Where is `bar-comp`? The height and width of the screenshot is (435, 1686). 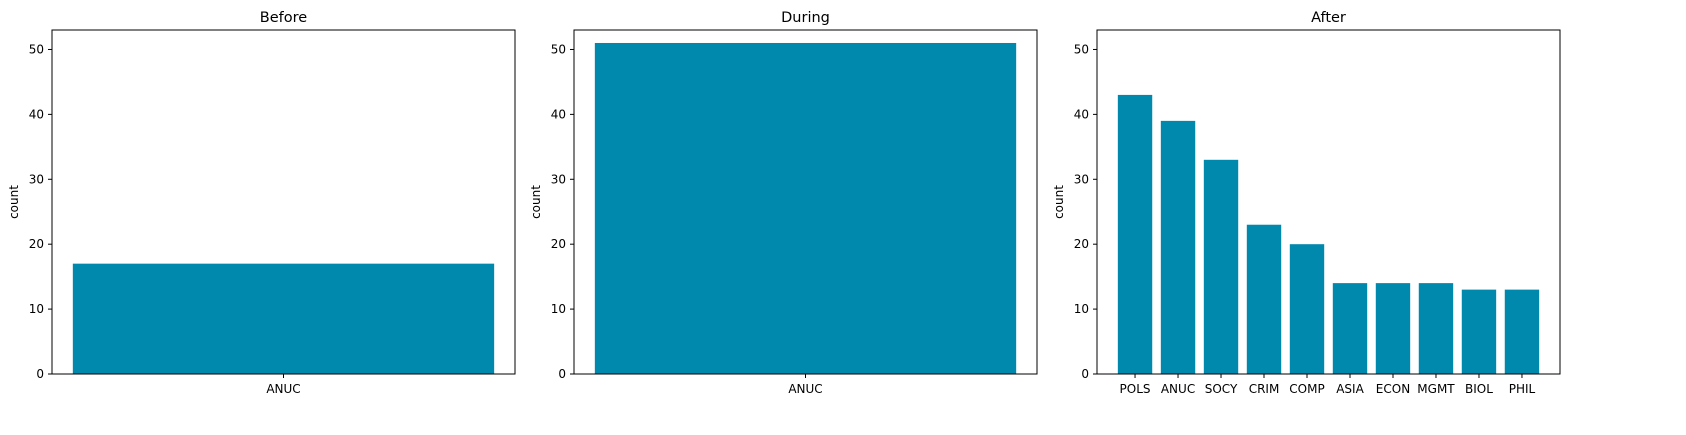
bar-comp is located at coordinates (1307, 309).